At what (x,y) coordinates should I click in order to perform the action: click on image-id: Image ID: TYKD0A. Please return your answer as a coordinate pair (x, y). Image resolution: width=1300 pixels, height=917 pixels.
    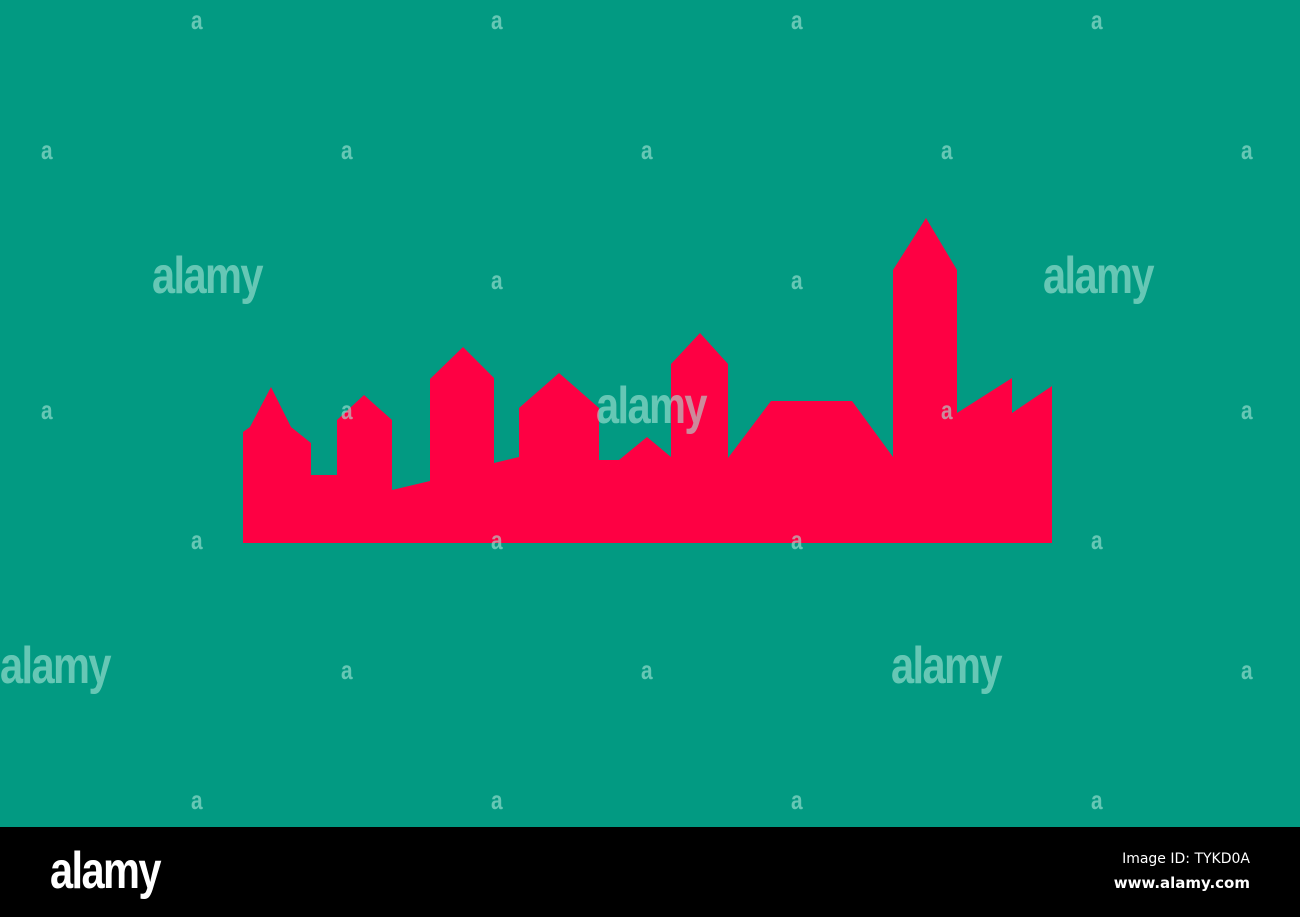
    Looking at the image, I should click on (1186, 859).